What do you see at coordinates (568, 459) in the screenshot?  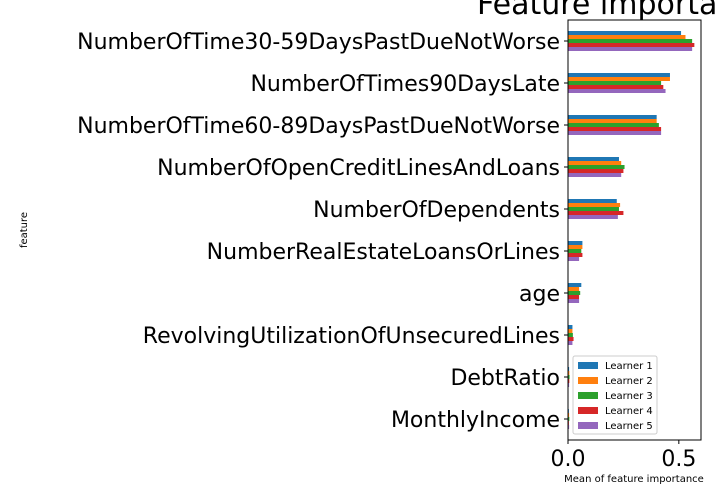 I see `x-tick-label: 0.0` at bounding box center [568, 459].